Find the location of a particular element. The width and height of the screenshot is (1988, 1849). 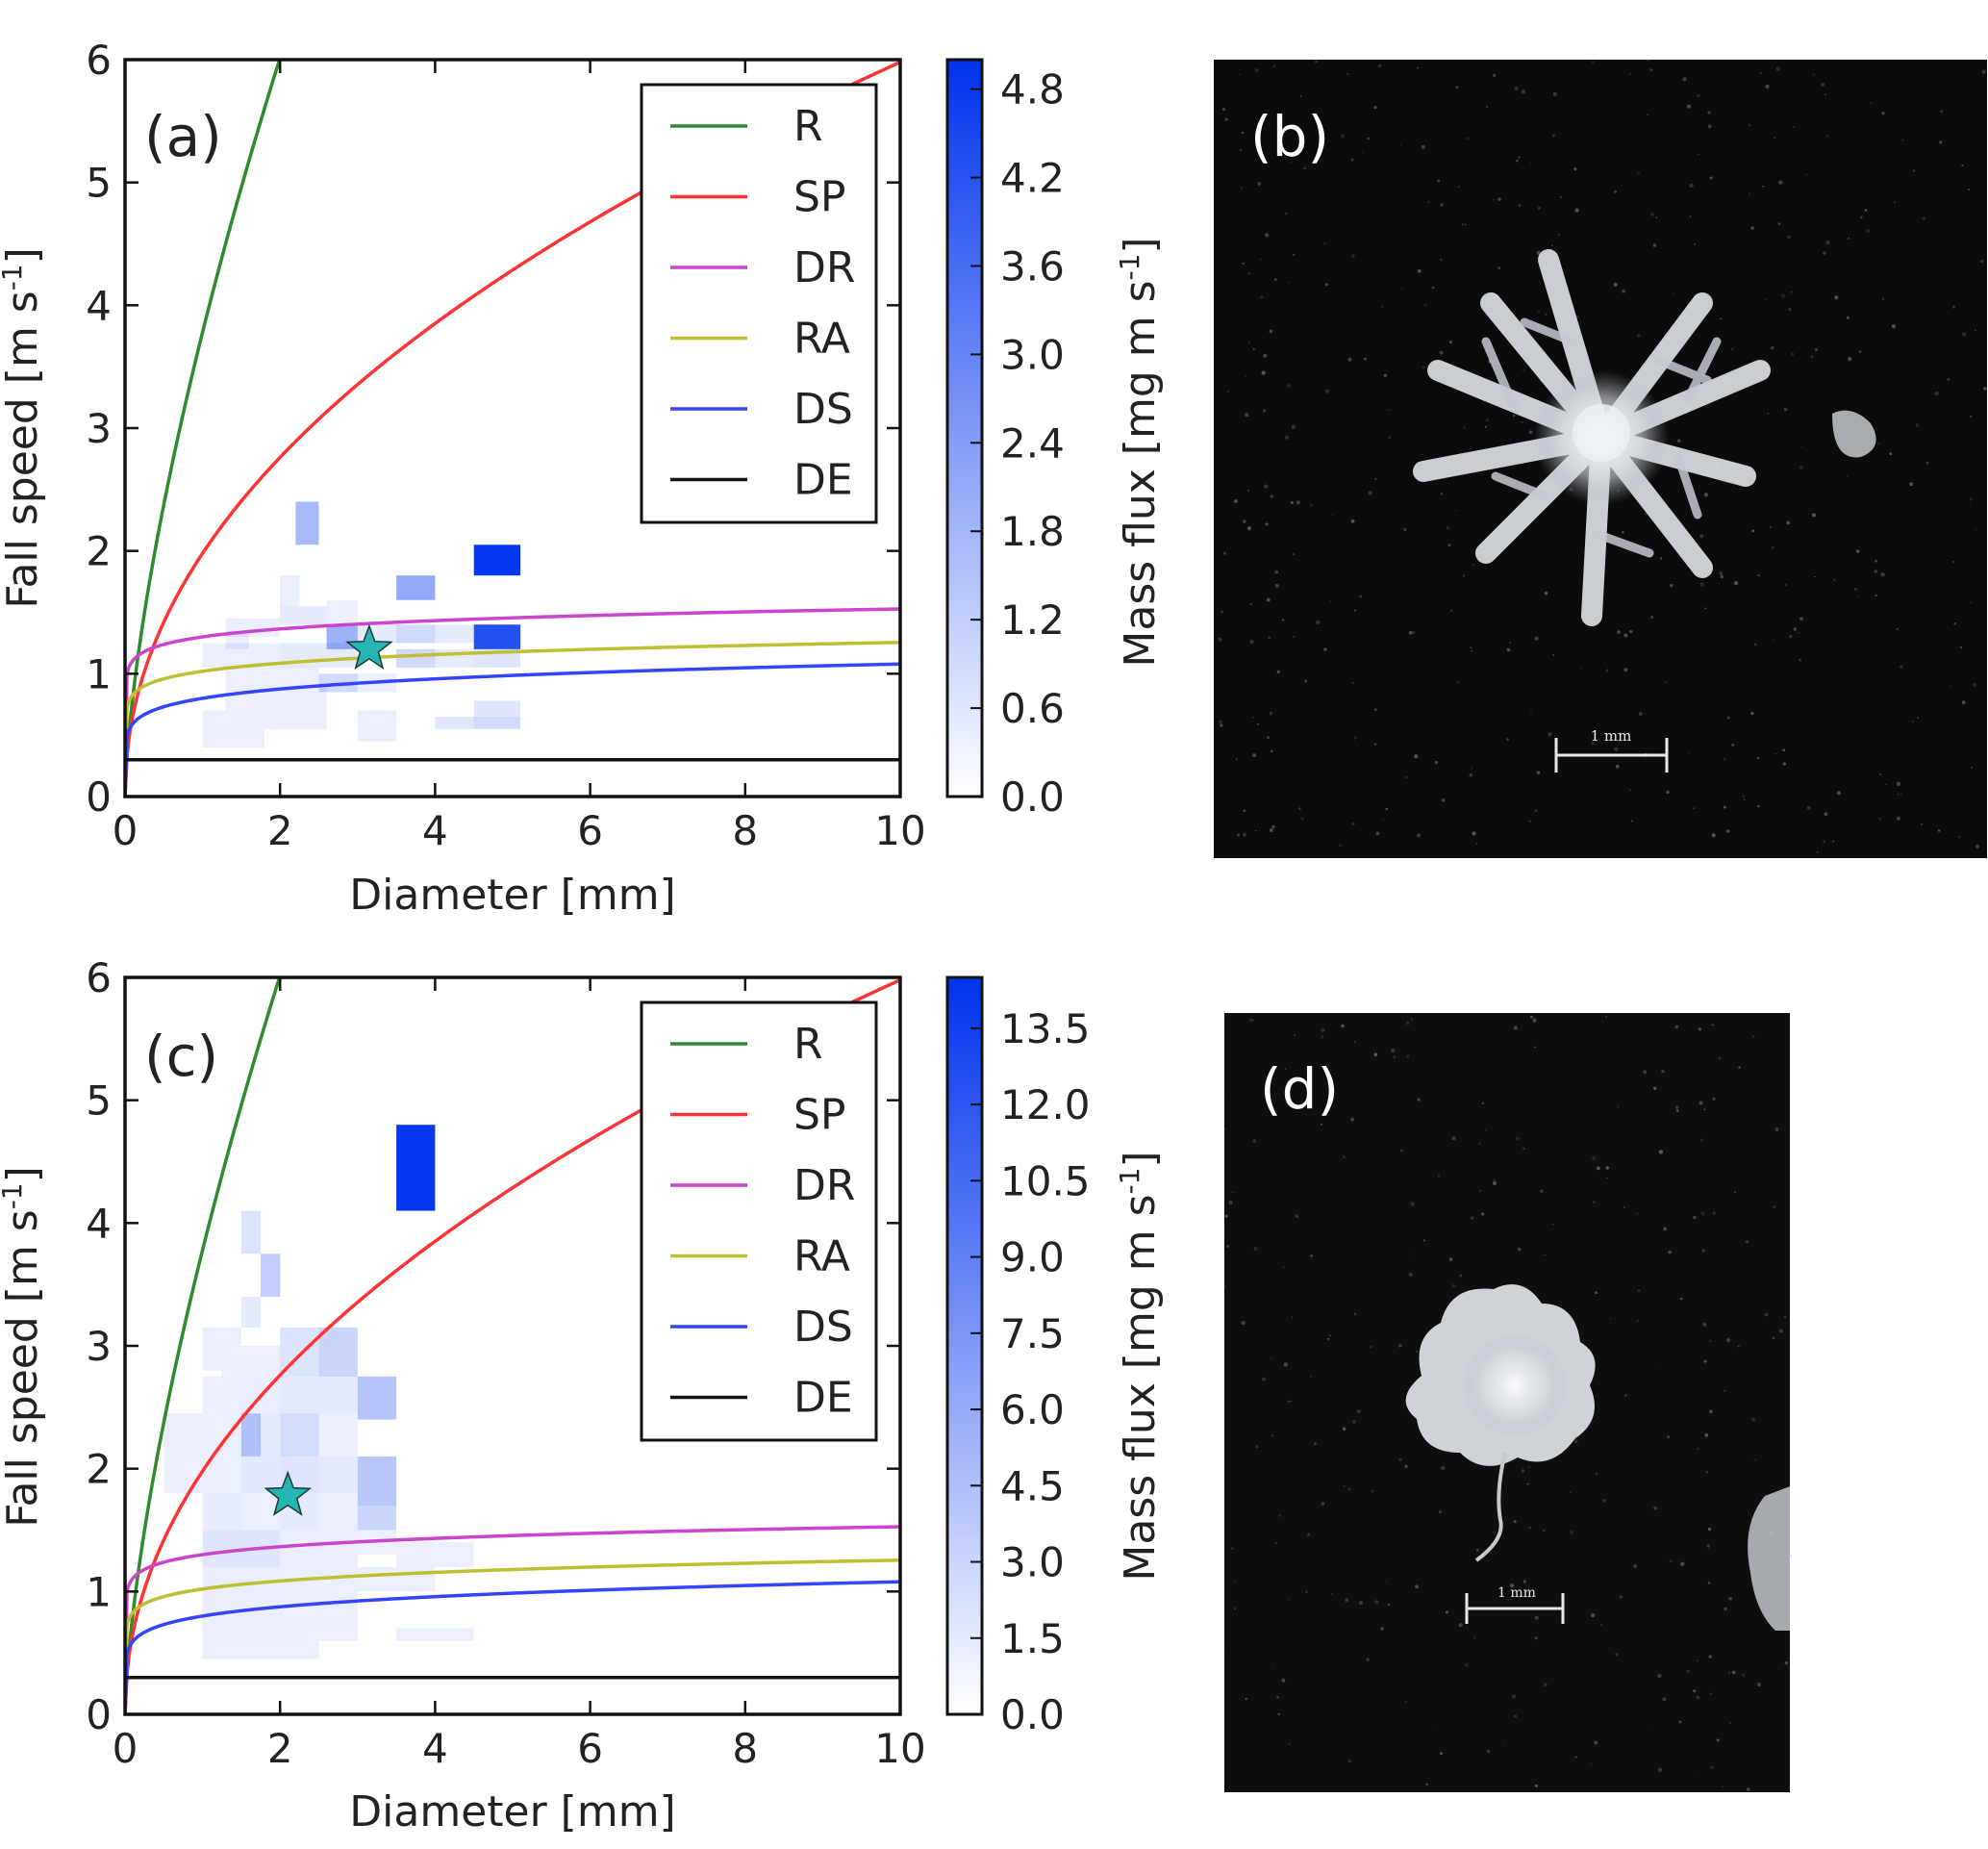

colorbar-tick-label: 0.0 is located at coordinates (1032, 797).